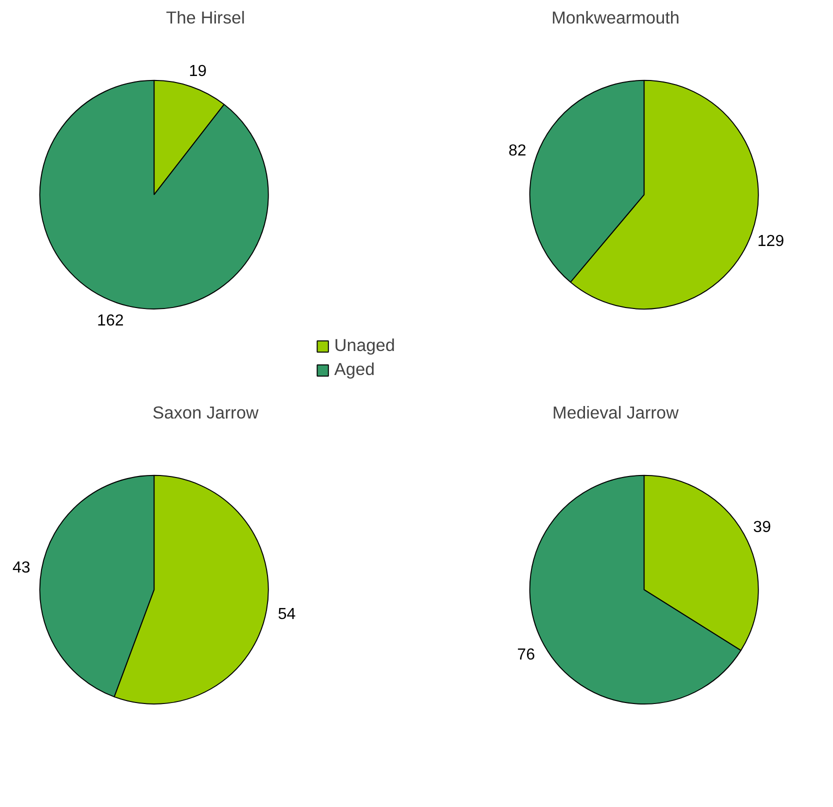 The image size is (833, 807). Describe the element at coordinates (354, 369) in the screenshot. I see `legend-label: Aged` at that location.